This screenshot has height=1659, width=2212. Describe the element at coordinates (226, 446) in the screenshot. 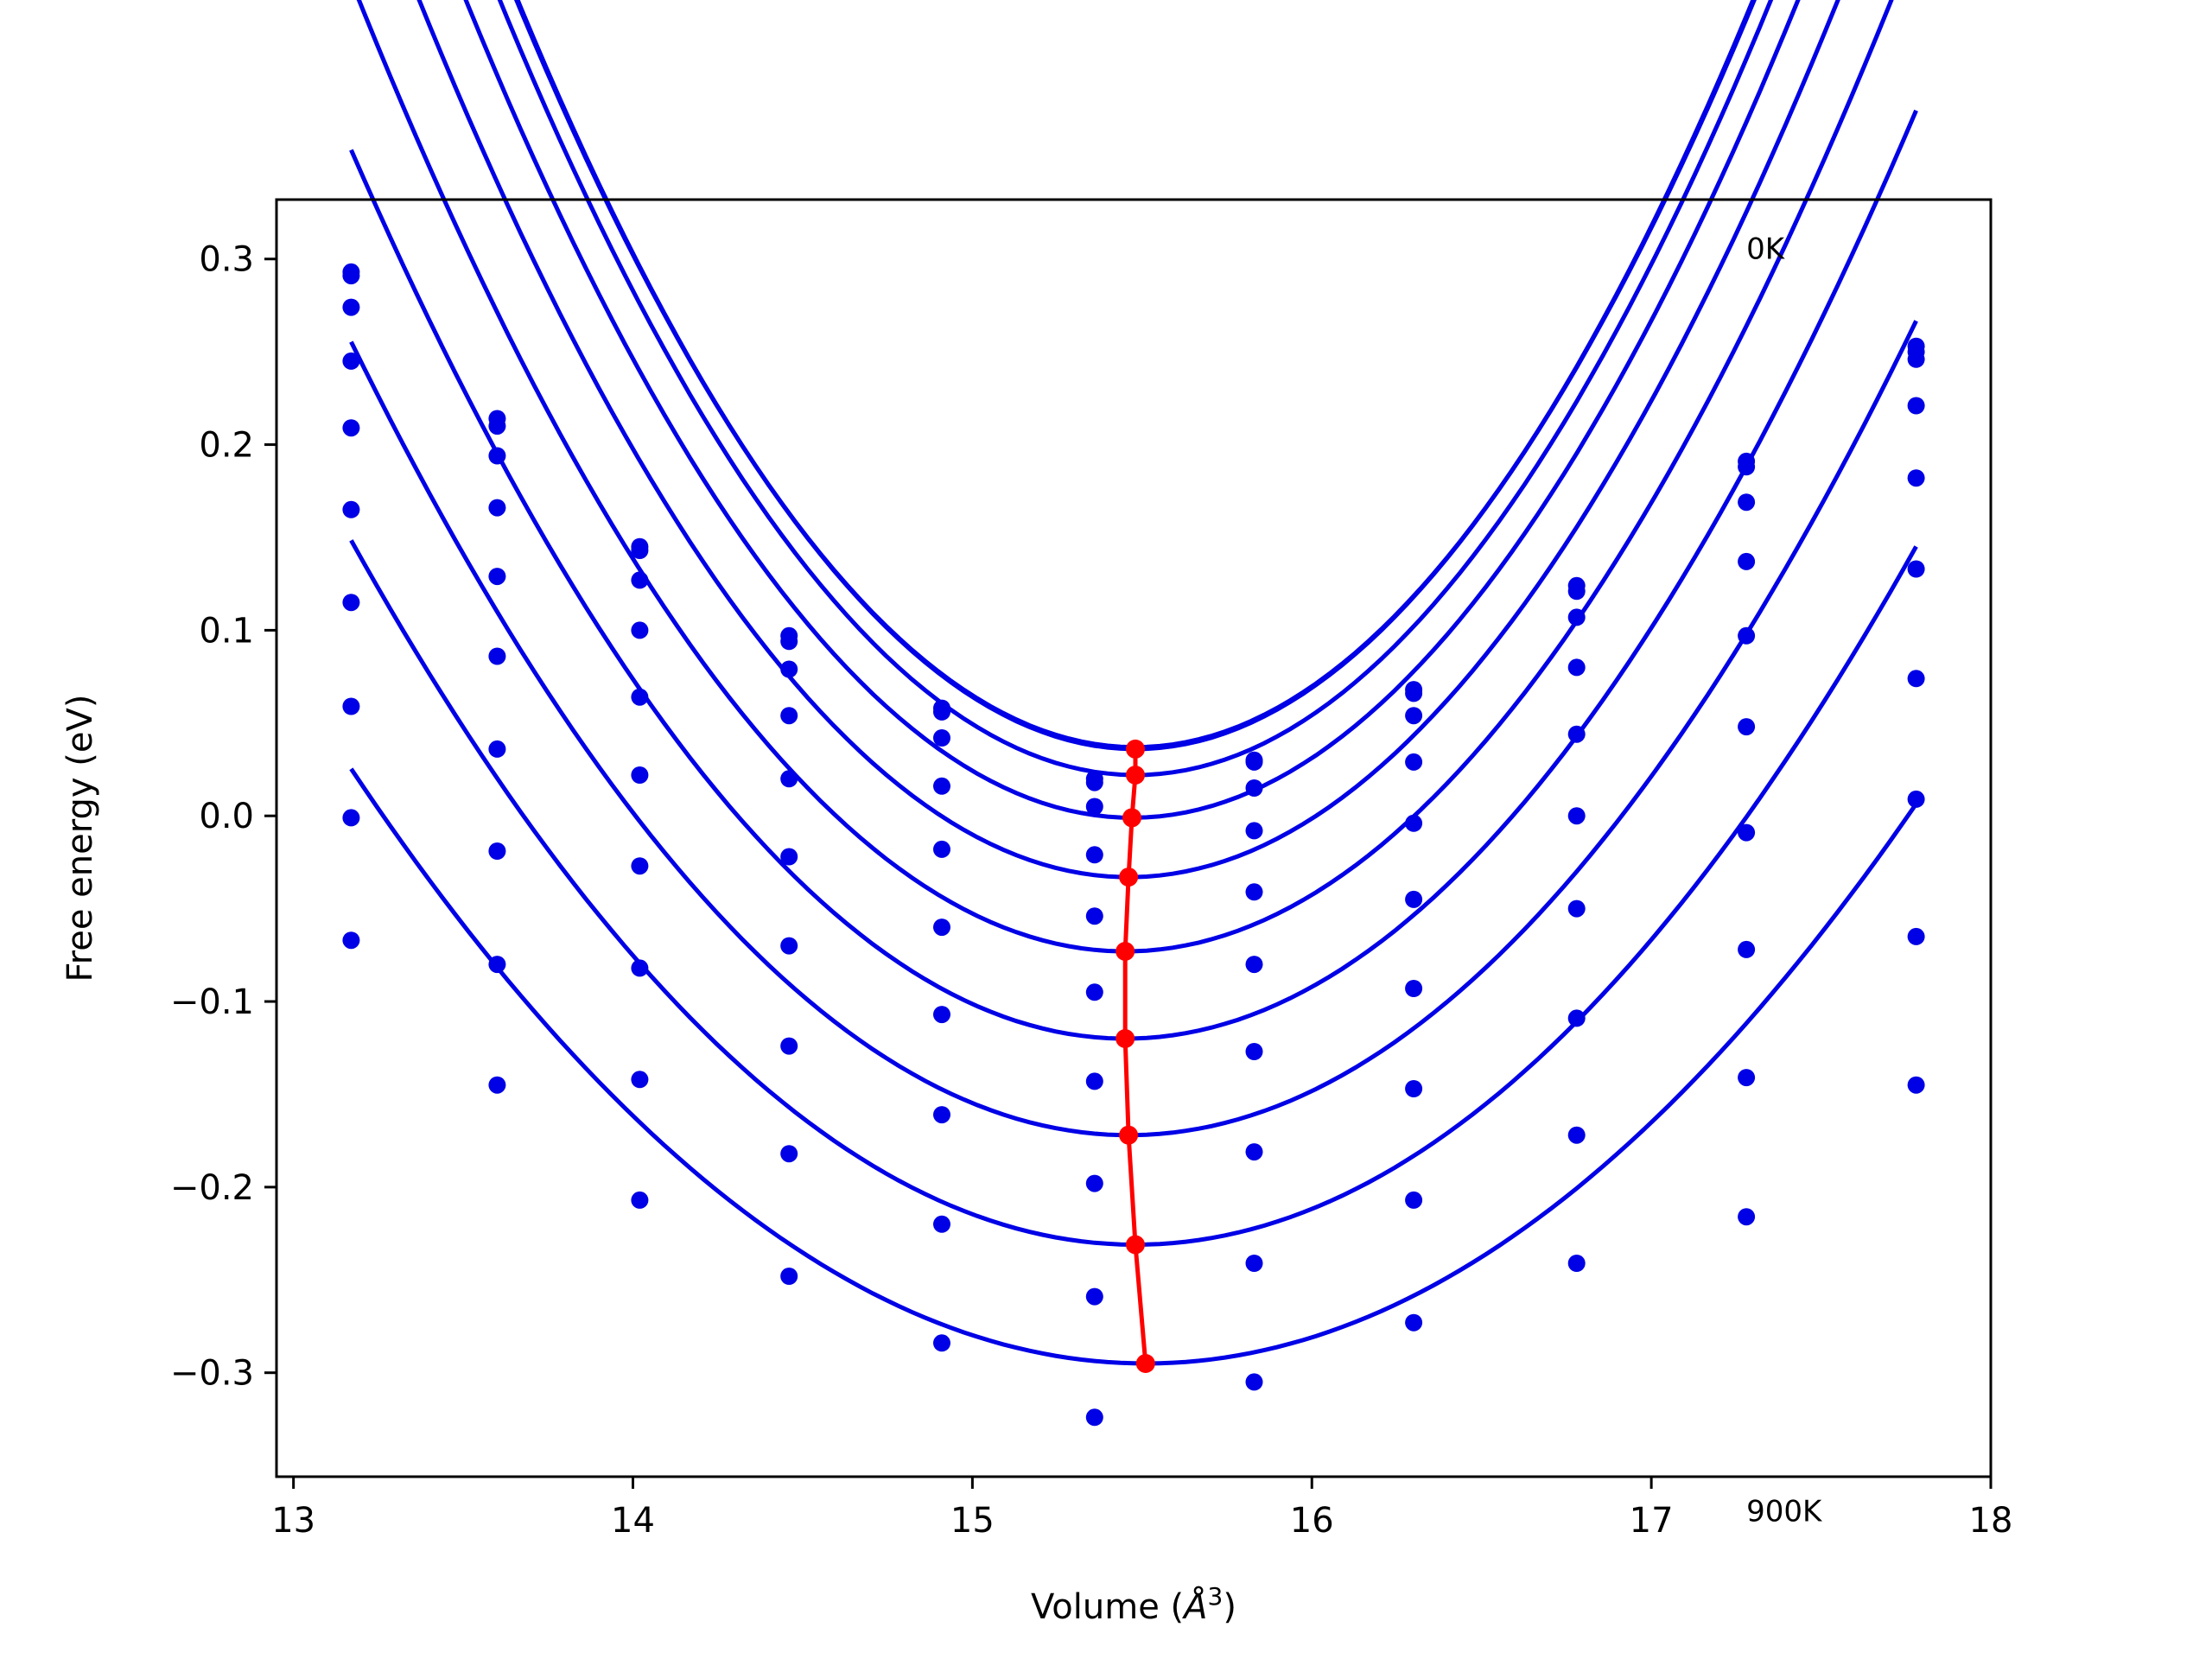

I see `y-tick-label: 0.2` at that location.